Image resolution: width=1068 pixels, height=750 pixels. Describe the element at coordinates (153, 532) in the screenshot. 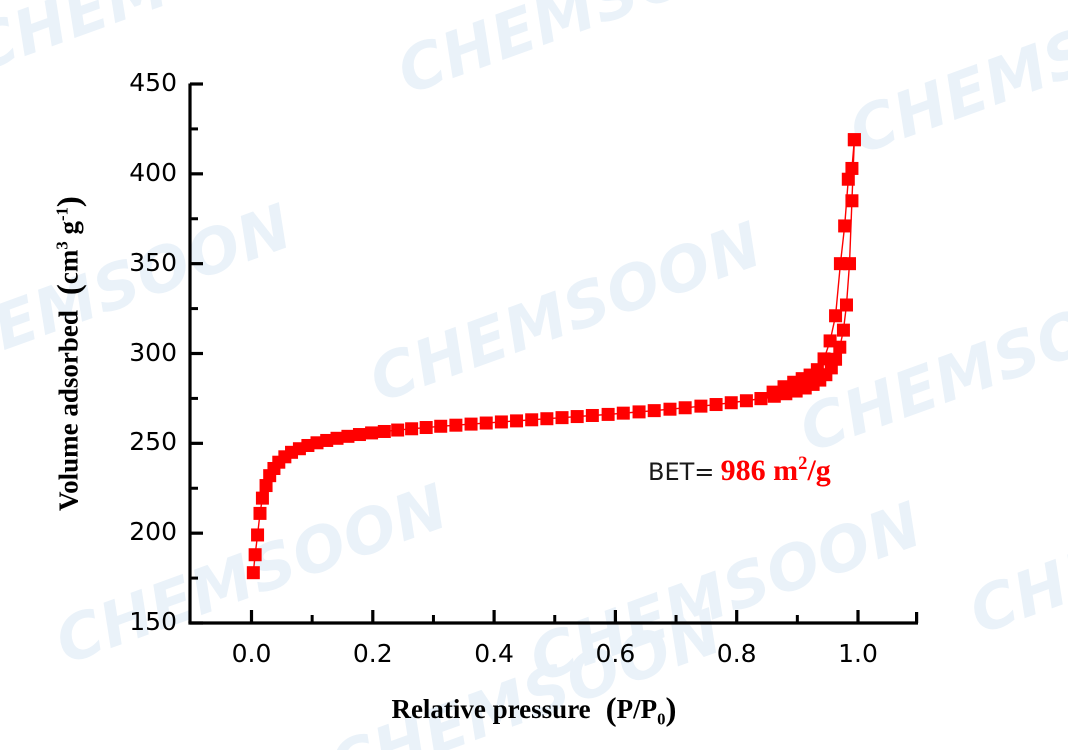

I see `y-axis-tick-label: 200` at that location.